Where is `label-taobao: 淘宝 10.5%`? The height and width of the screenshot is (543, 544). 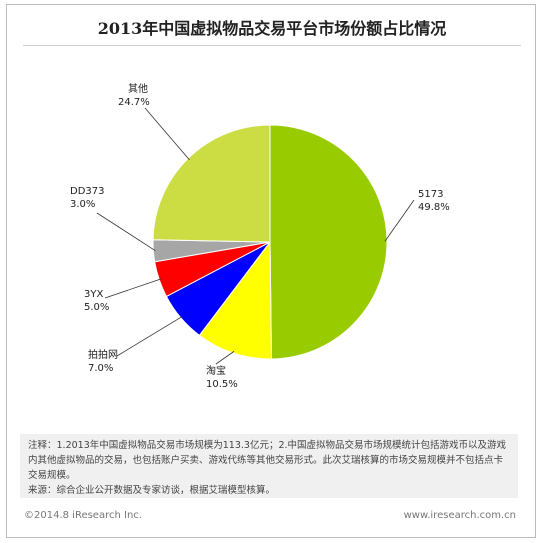 label-taobao: 淘宝 10.5% is located at coordinates (222, 378).